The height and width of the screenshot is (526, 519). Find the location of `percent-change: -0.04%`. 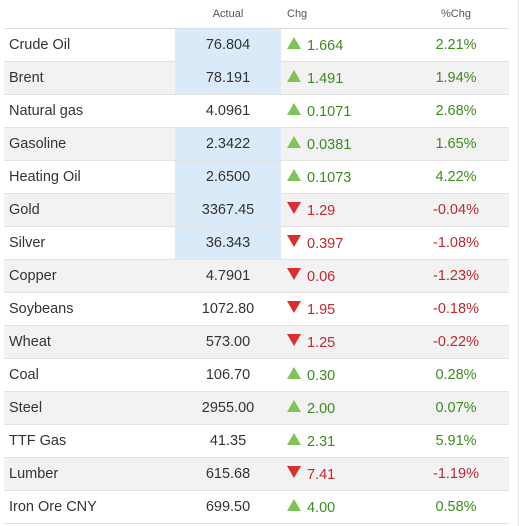

percent-change: -0.04% is located at coordinates (456, 210).